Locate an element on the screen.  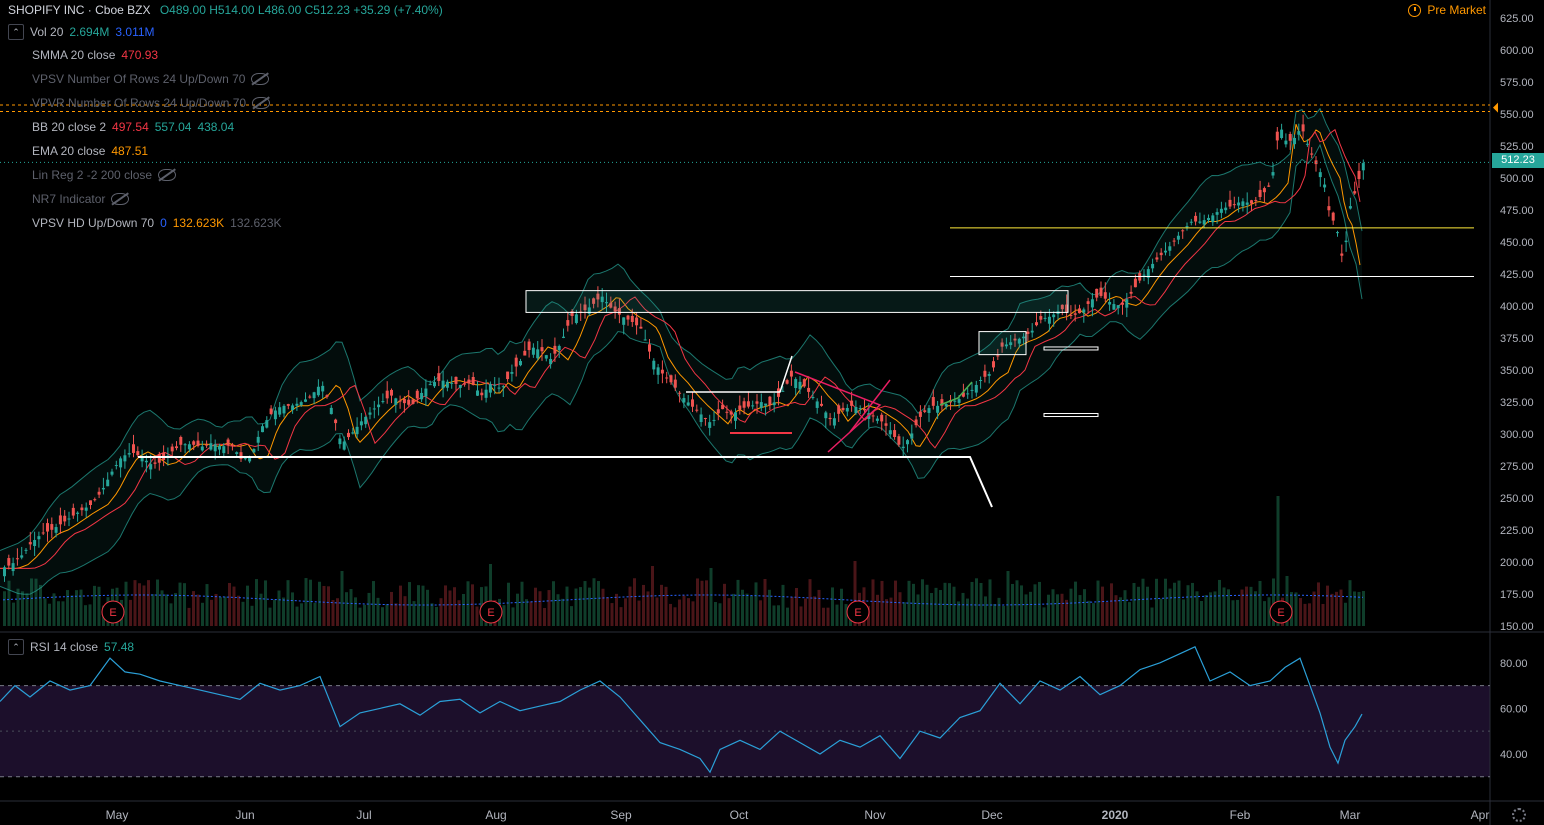
indicator-legend-row: BB 20 close 2 497.54 557.04 438.04 is located at coordinates (133, 127).